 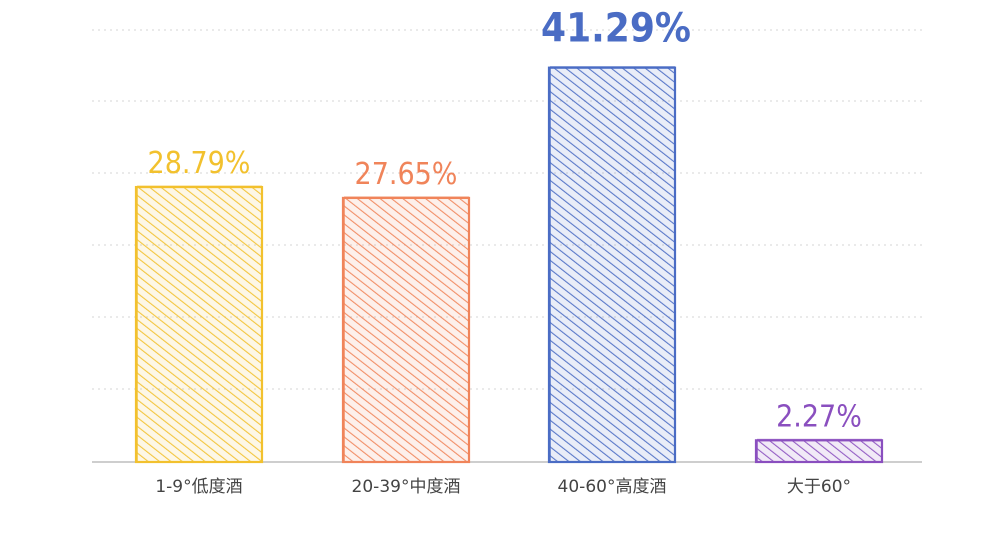 I want to click on category-label: 1-9°低度酒, so click(x=198, y=487).